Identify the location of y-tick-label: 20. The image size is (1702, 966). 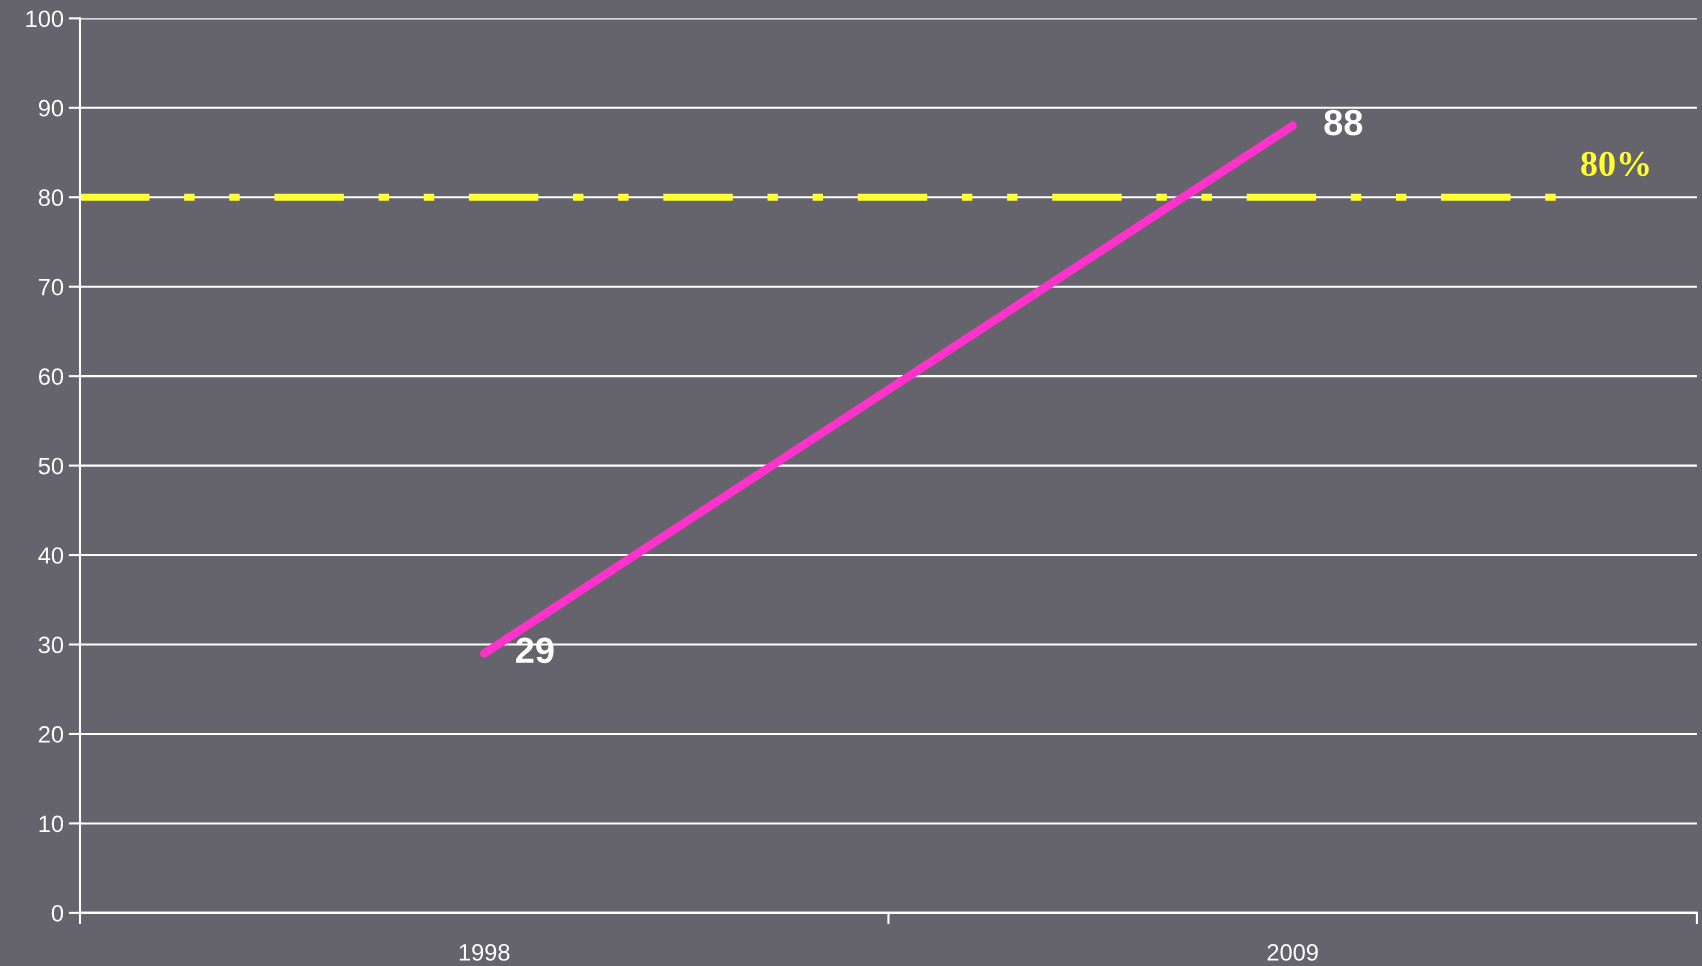
(51, 734).